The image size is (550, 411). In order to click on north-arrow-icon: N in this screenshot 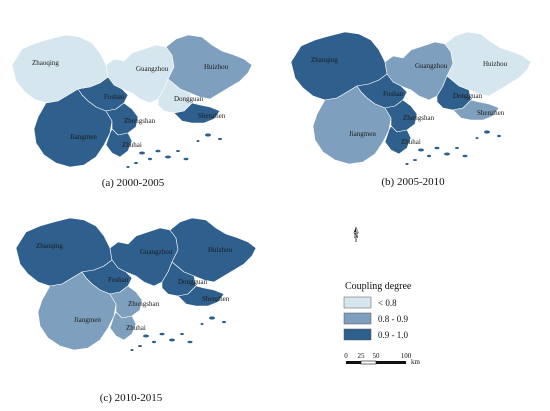, I will do `click(356, 234)`.